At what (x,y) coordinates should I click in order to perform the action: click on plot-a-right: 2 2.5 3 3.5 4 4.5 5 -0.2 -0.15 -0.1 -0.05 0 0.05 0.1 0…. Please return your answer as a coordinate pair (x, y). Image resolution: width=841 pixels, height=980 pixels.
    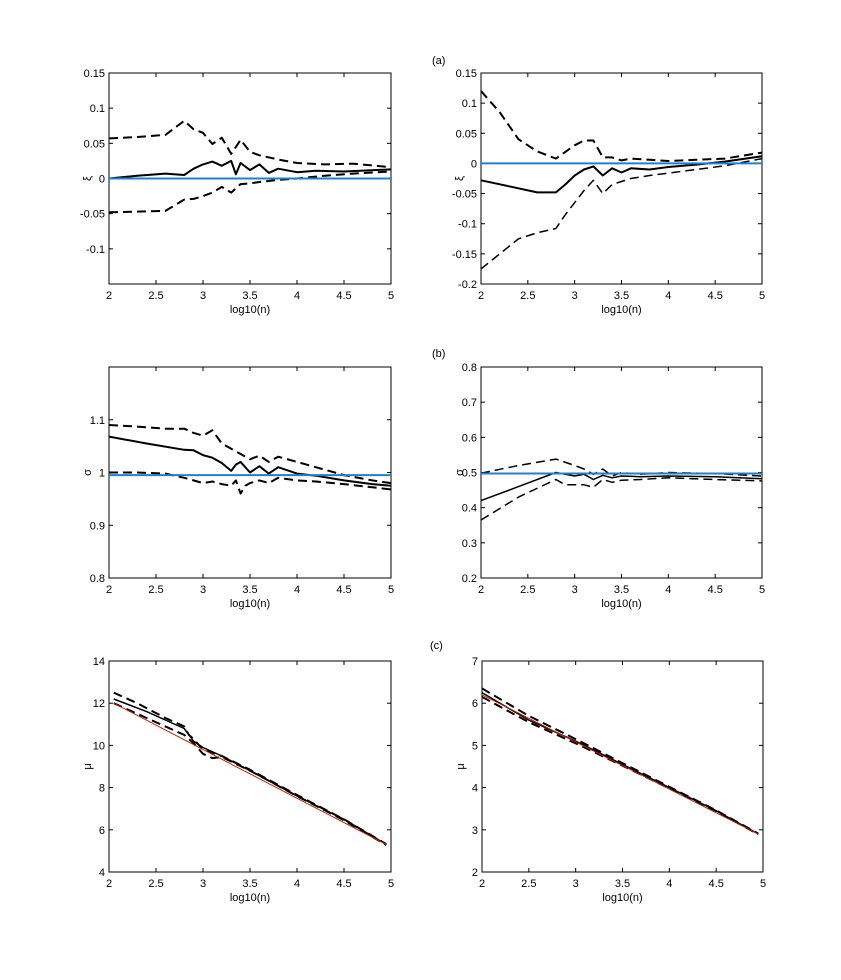
    Looking at the image, I should click on (608, 192).